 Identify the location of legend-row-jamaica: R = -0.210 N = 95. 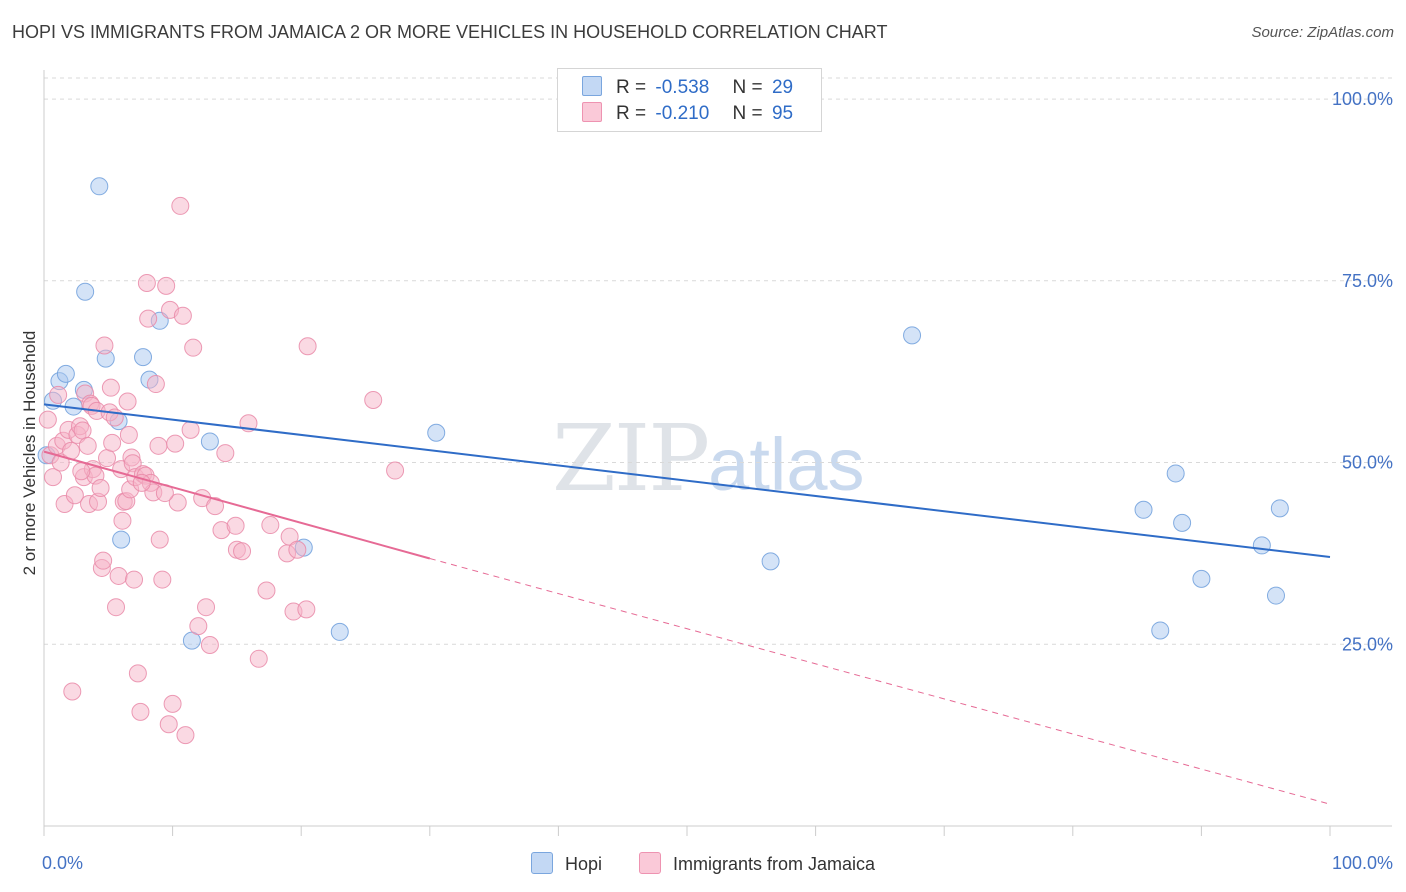
(687, 114).